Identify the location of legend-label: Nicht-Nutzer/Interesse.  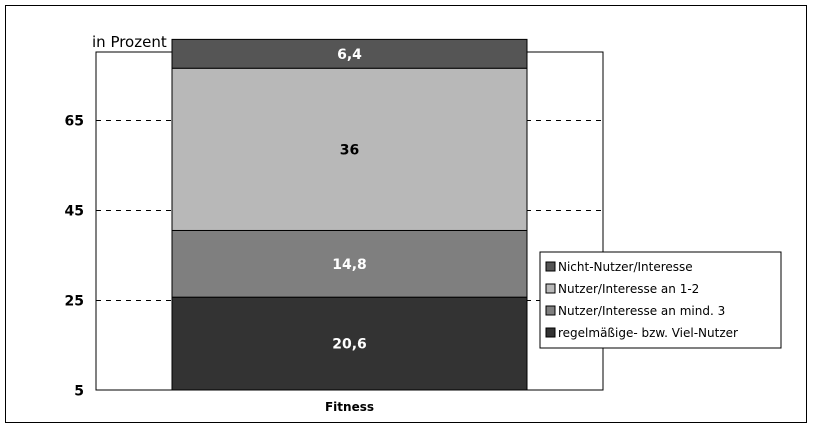
(625, 267).